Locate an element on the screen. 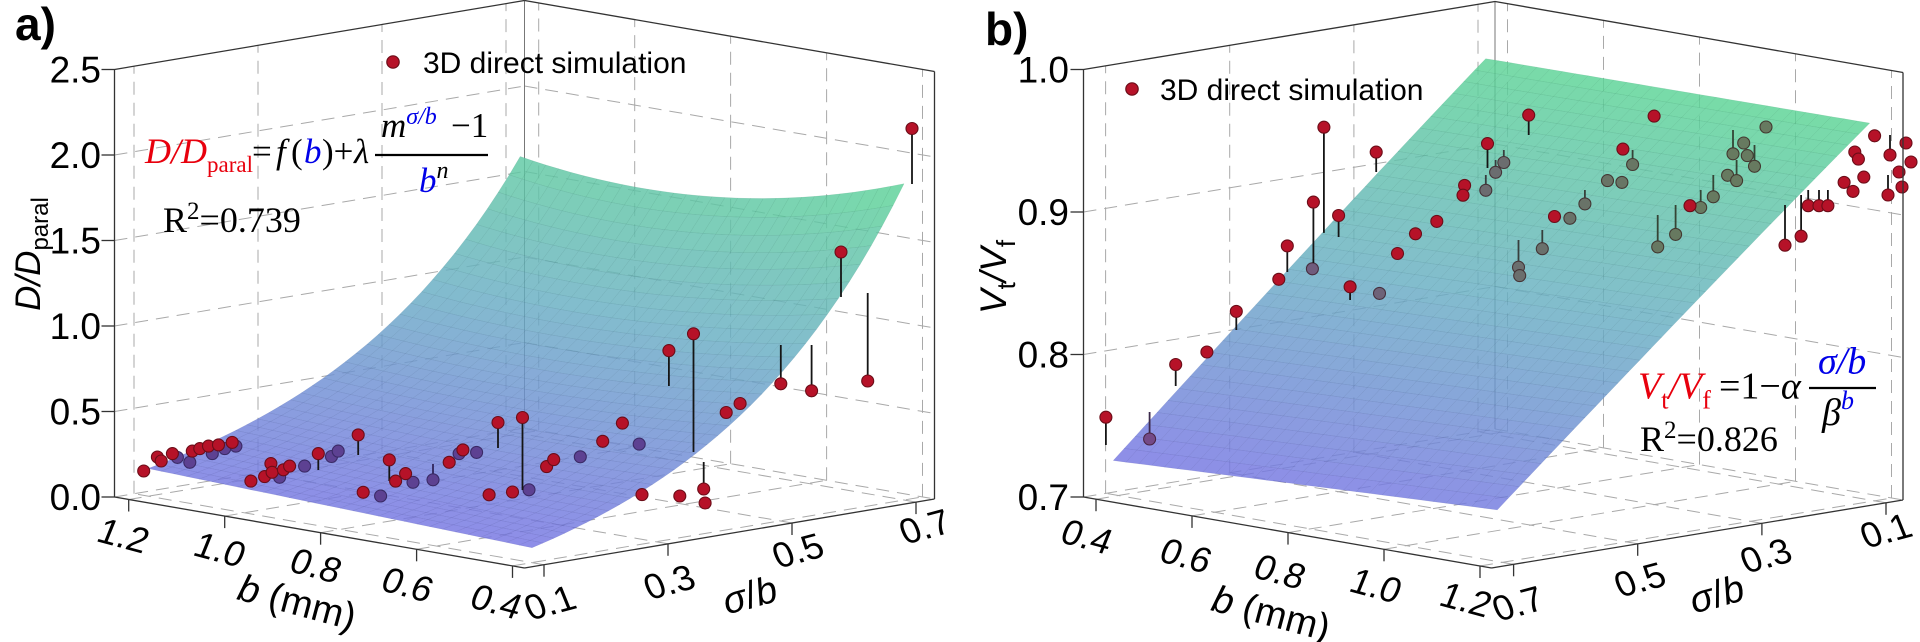  svg-text: 0.5 is located at coordinates (75, 412).